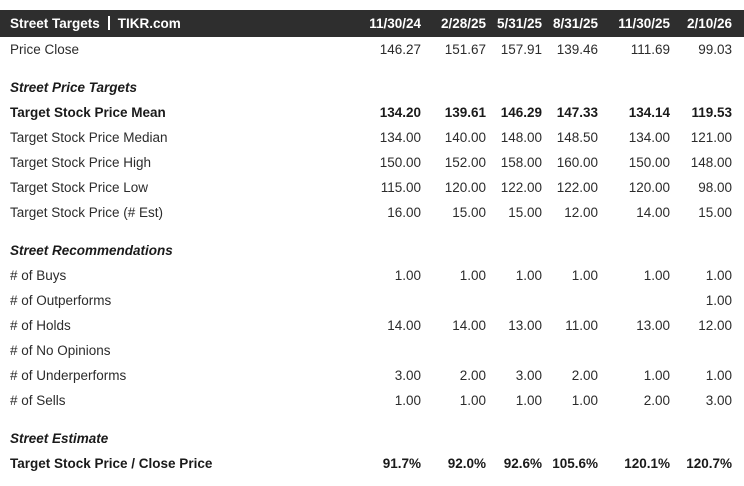 This screenshot has width=744, height=486. What do you see at coordinates (111, 463) in the screenshot?
I see `row-label: Target Stock Price / Close Price` at bounding box center [111, 463].